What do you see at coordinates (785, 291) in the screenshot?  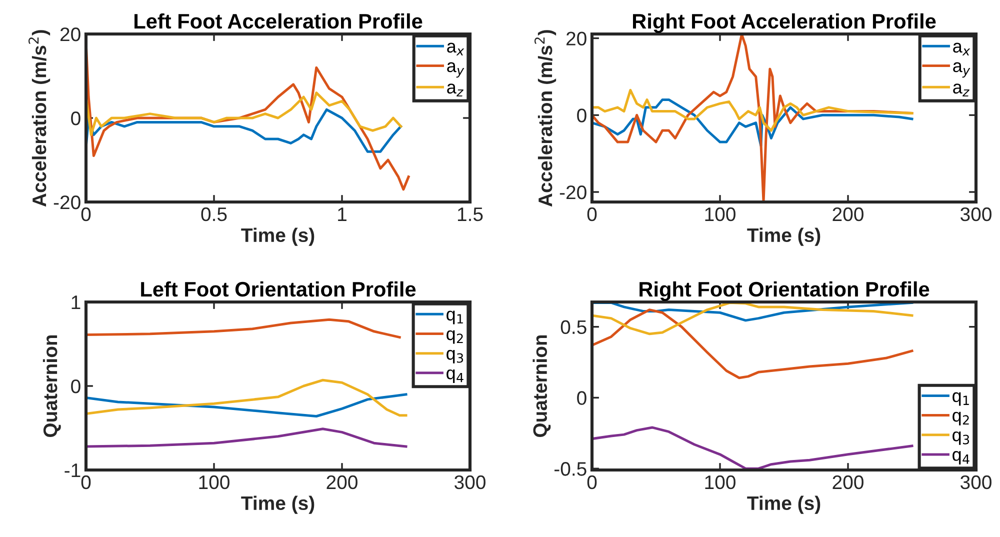 I see `chart-title: Right Foot Orientation Profile` at bounding box center [785, 291].